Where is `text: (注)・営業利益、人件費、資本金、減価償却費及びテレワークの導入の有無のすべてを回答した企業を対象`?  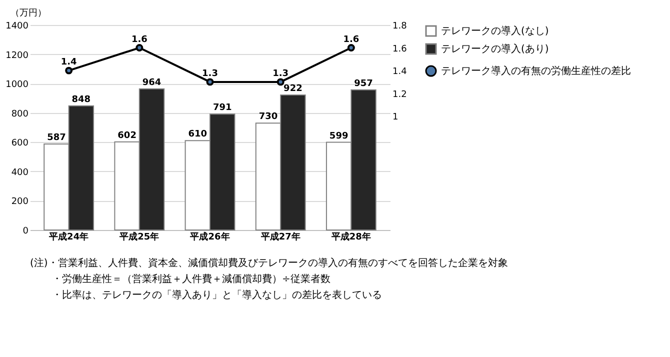 text: (注)・営業利益、人件費、資本金、減価償却費及びテレワークの導入の有無のすべてを回答した企業を対象 is located at coordinates (269, 263).